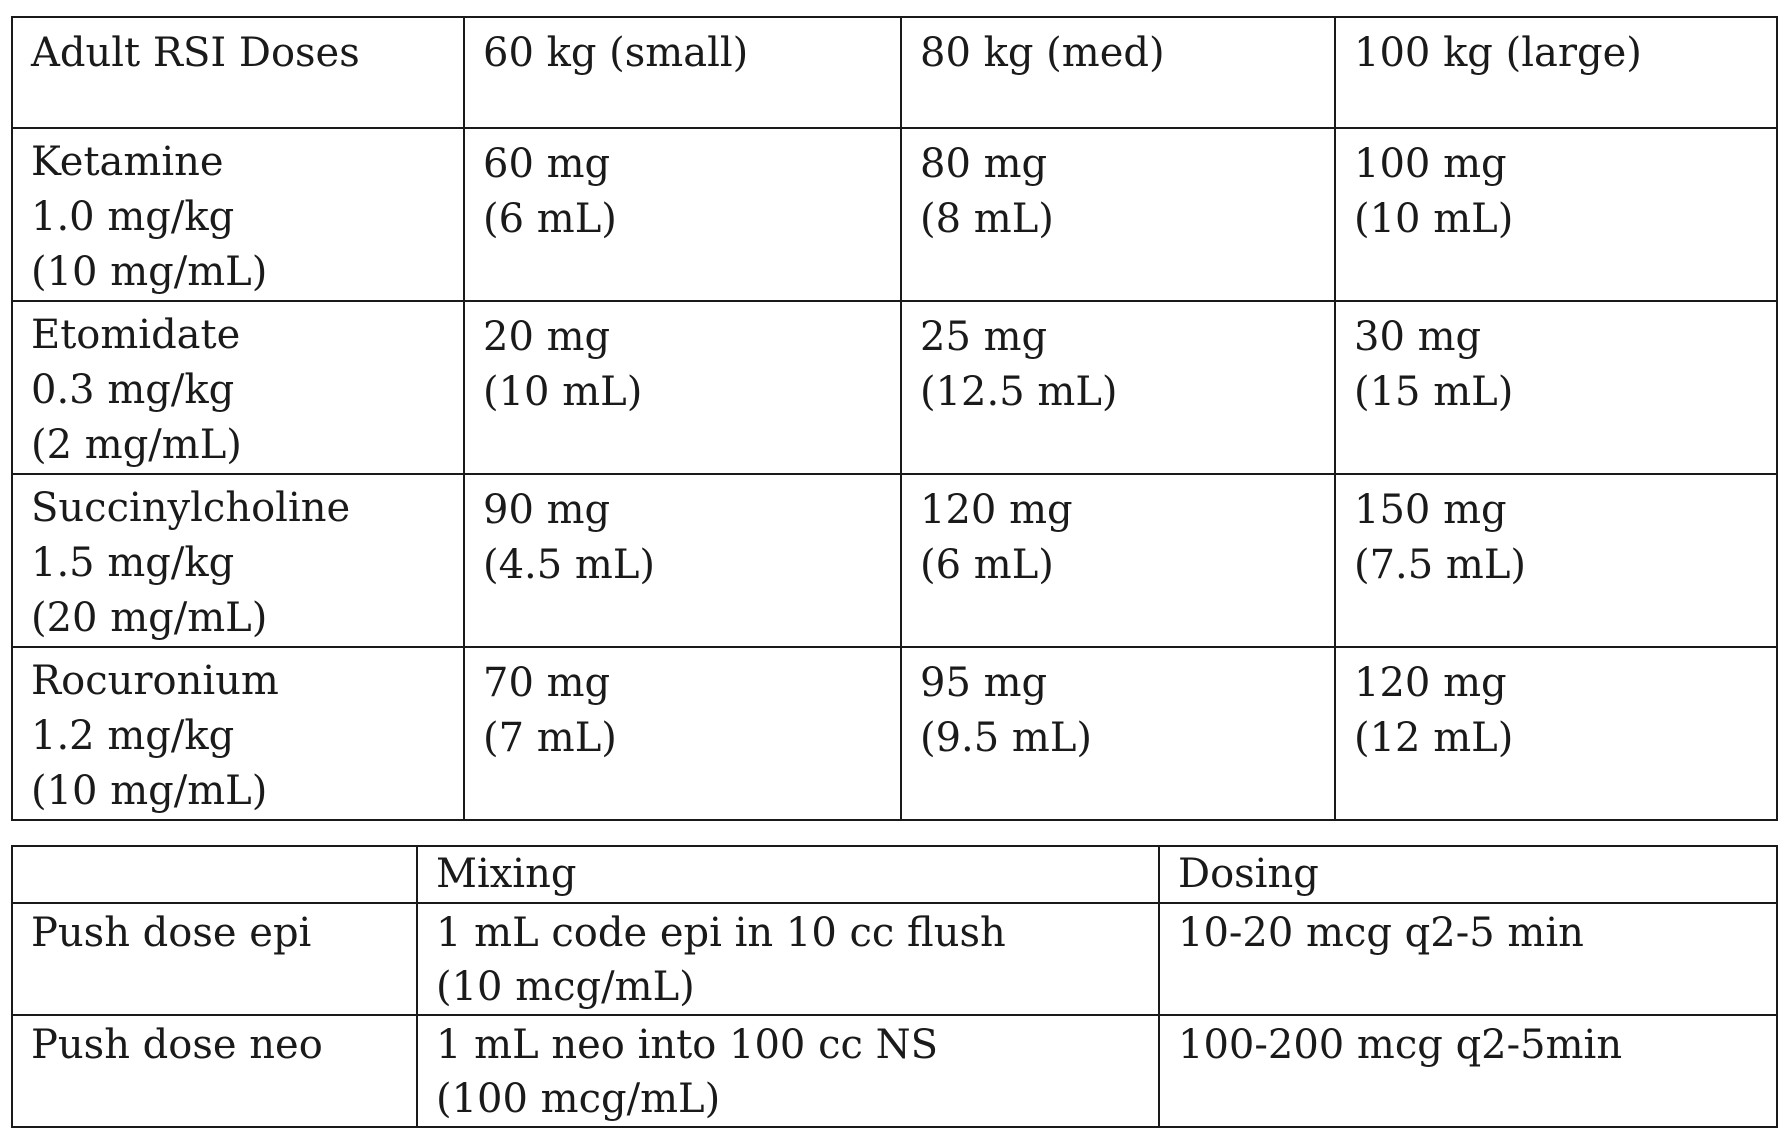 The image size is (1790, 1132). I want to click on push-name-cell: Push dose epi, so click(214, 959).